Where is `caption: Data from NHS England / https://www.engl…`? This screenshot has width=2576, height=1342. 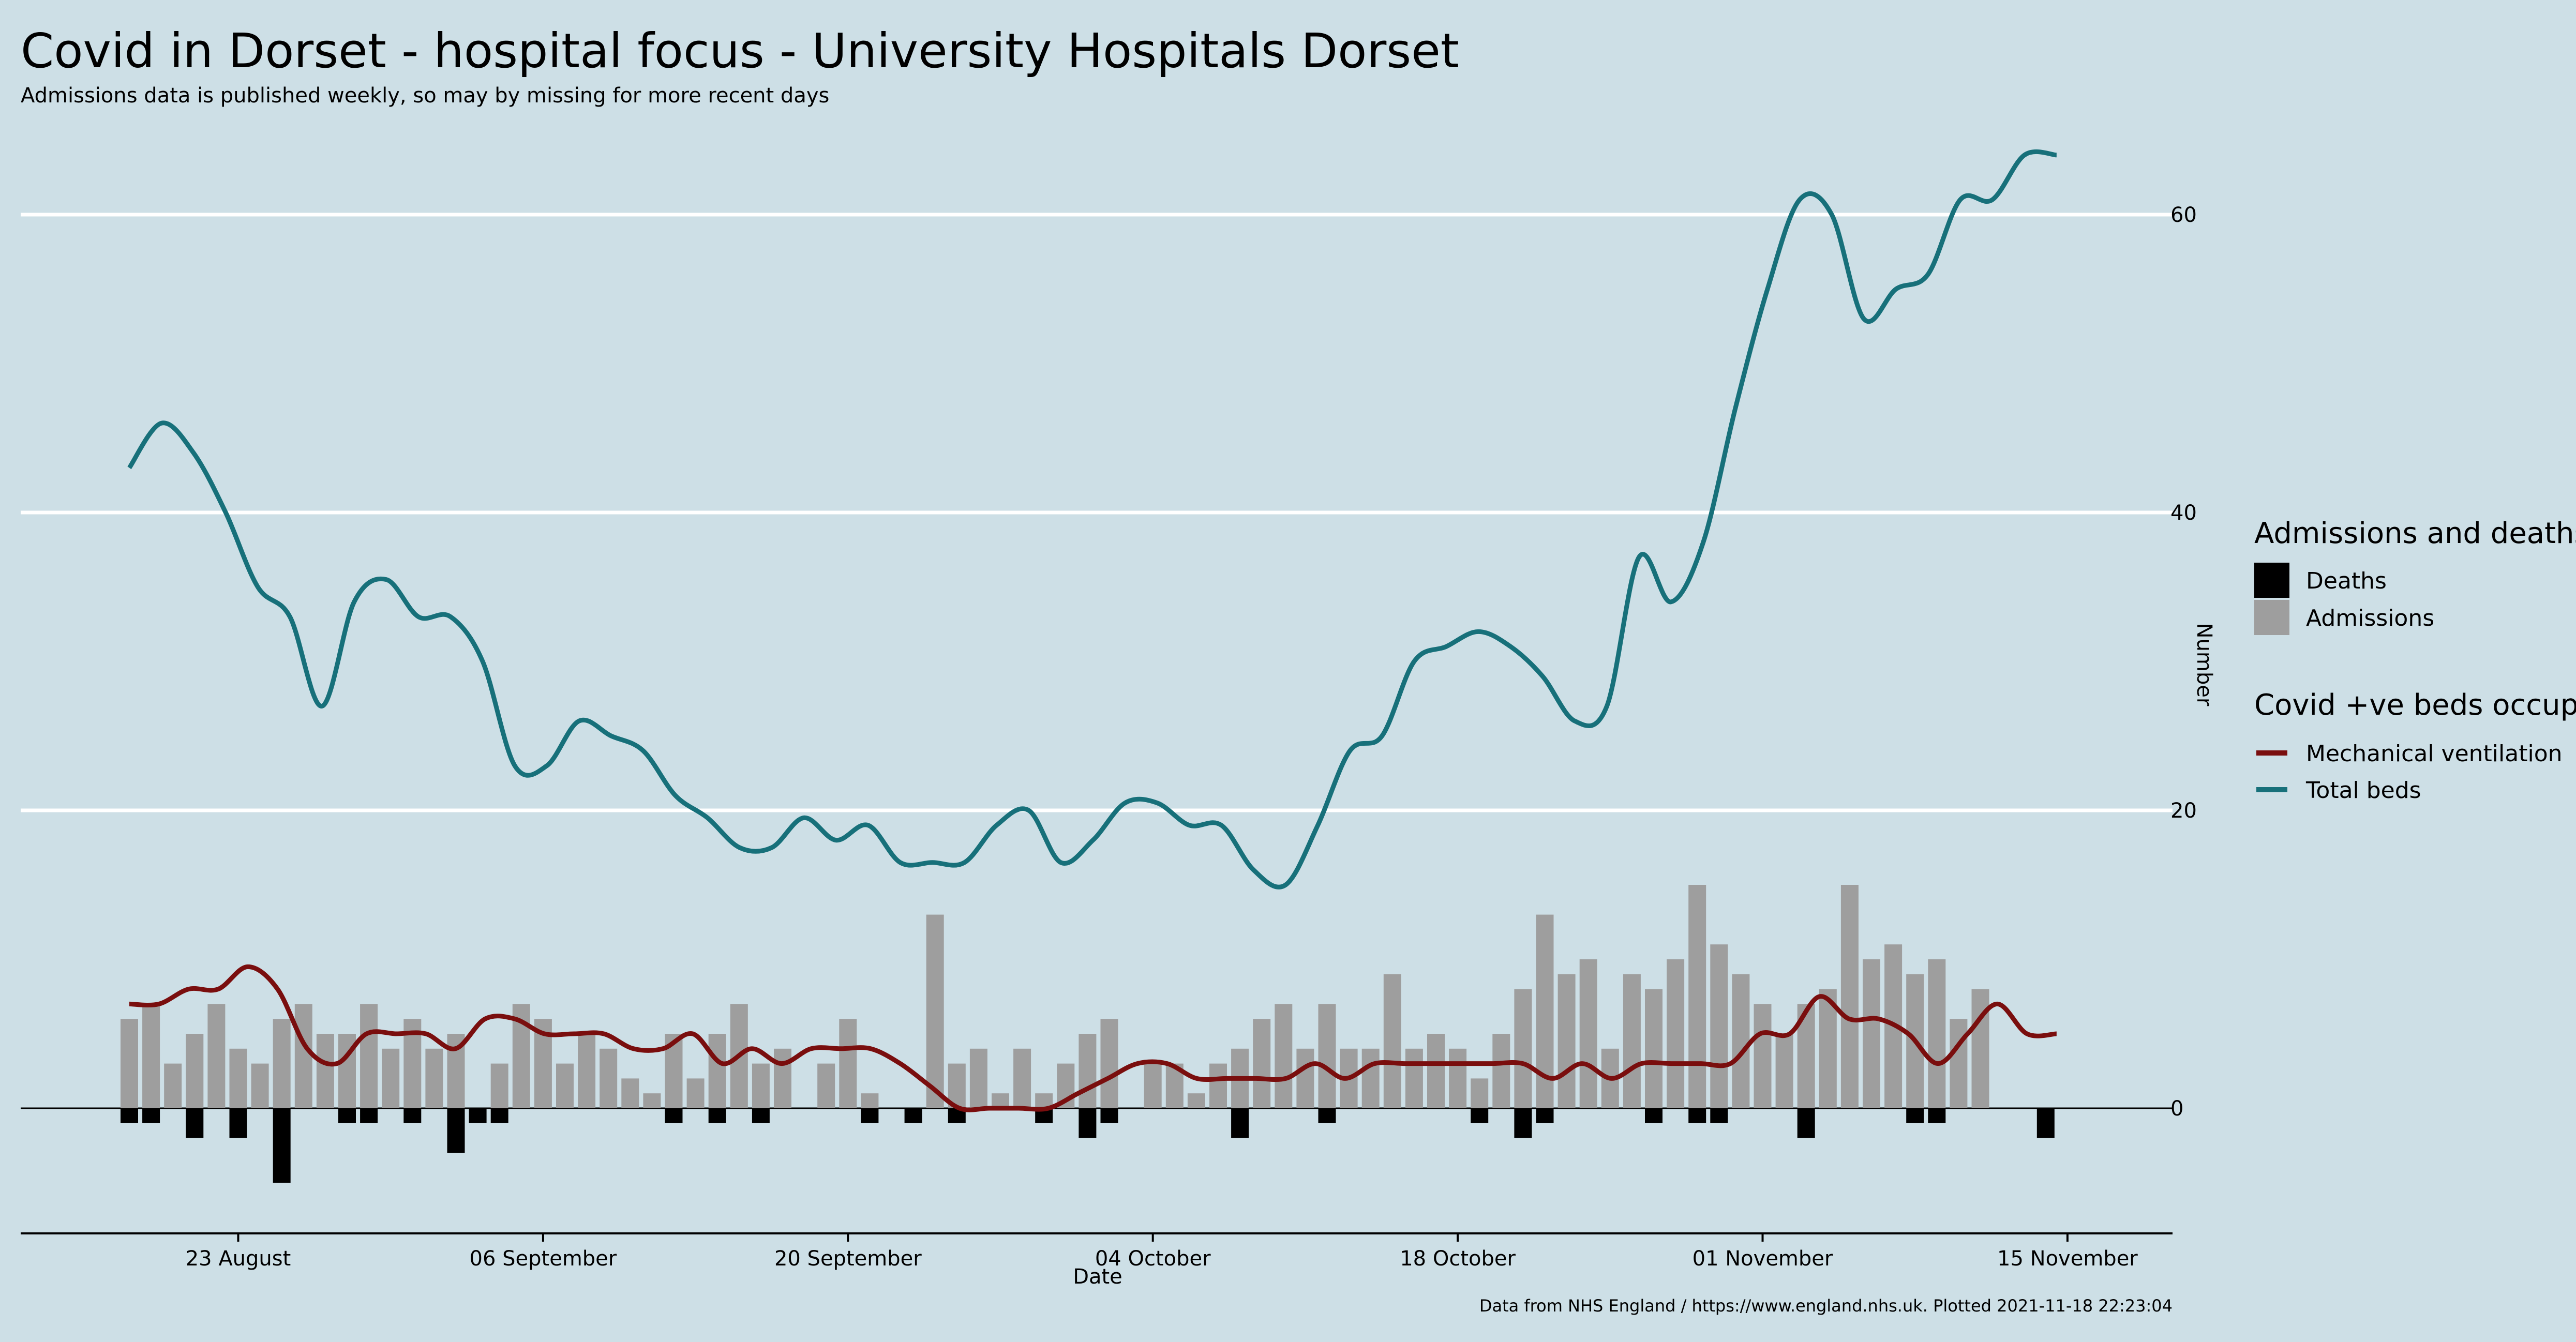 caption: Data from NHS England / https://www.engl… is located at coordinates (1826, 1306).